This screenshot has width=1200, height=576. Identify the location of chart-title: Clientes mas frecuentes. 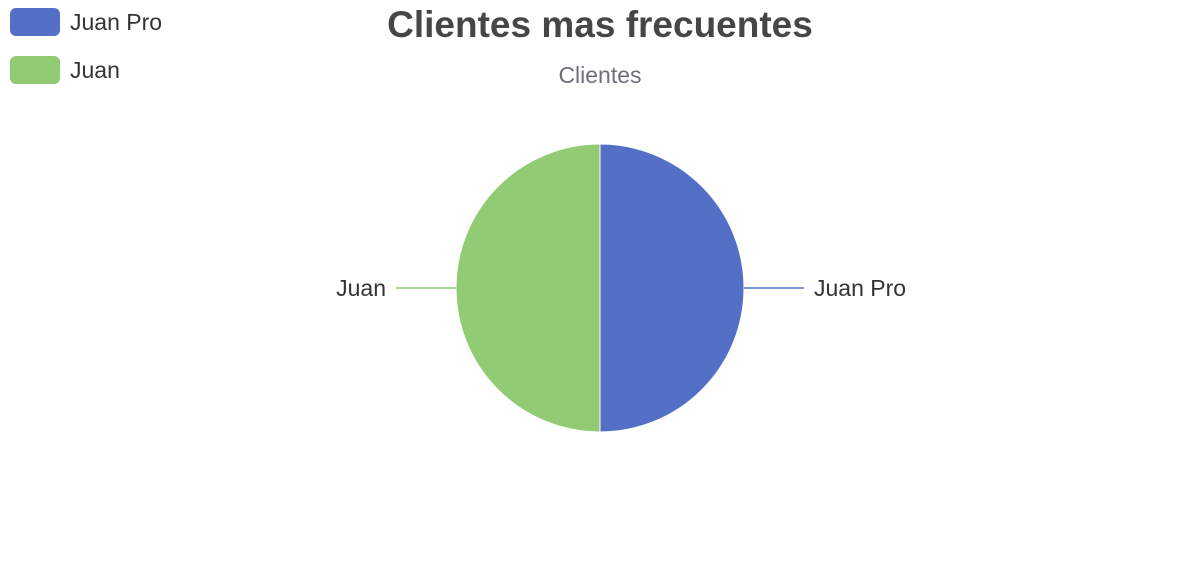
(600, 24).